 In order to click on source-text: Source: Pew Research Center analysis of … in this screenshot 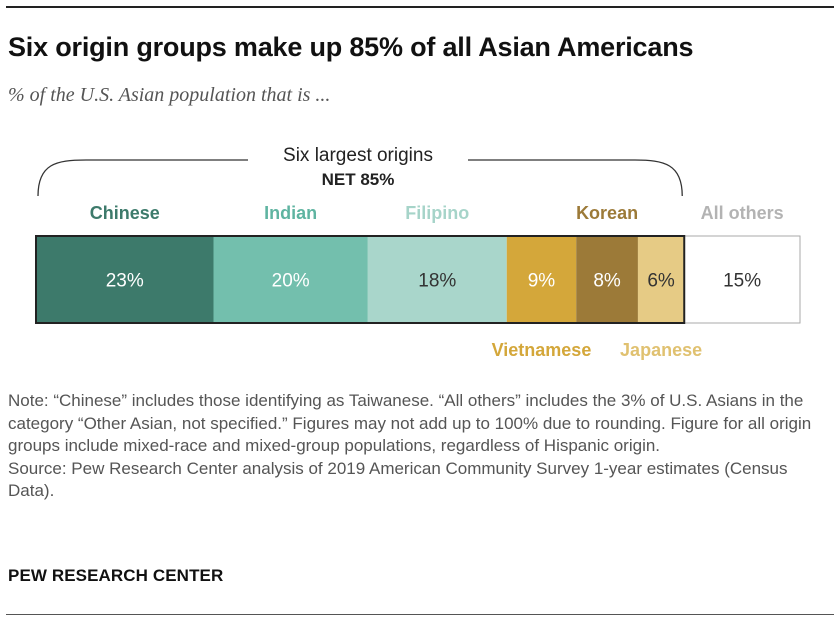, I will do `click(398, 479)`.